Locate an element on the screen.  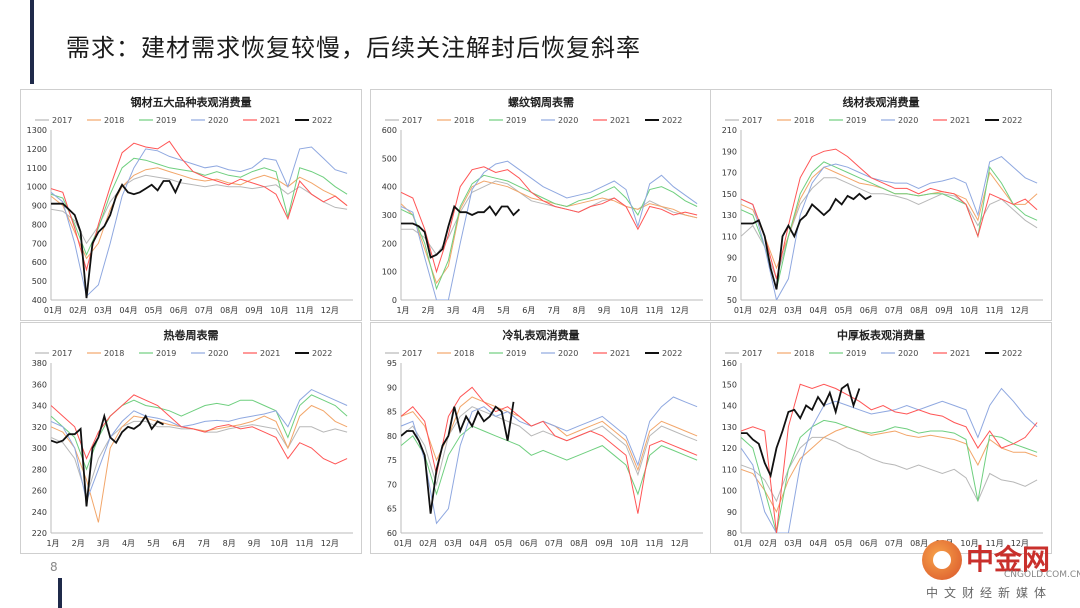
y-tick-label: 90 is located at coordinates (732, 512).